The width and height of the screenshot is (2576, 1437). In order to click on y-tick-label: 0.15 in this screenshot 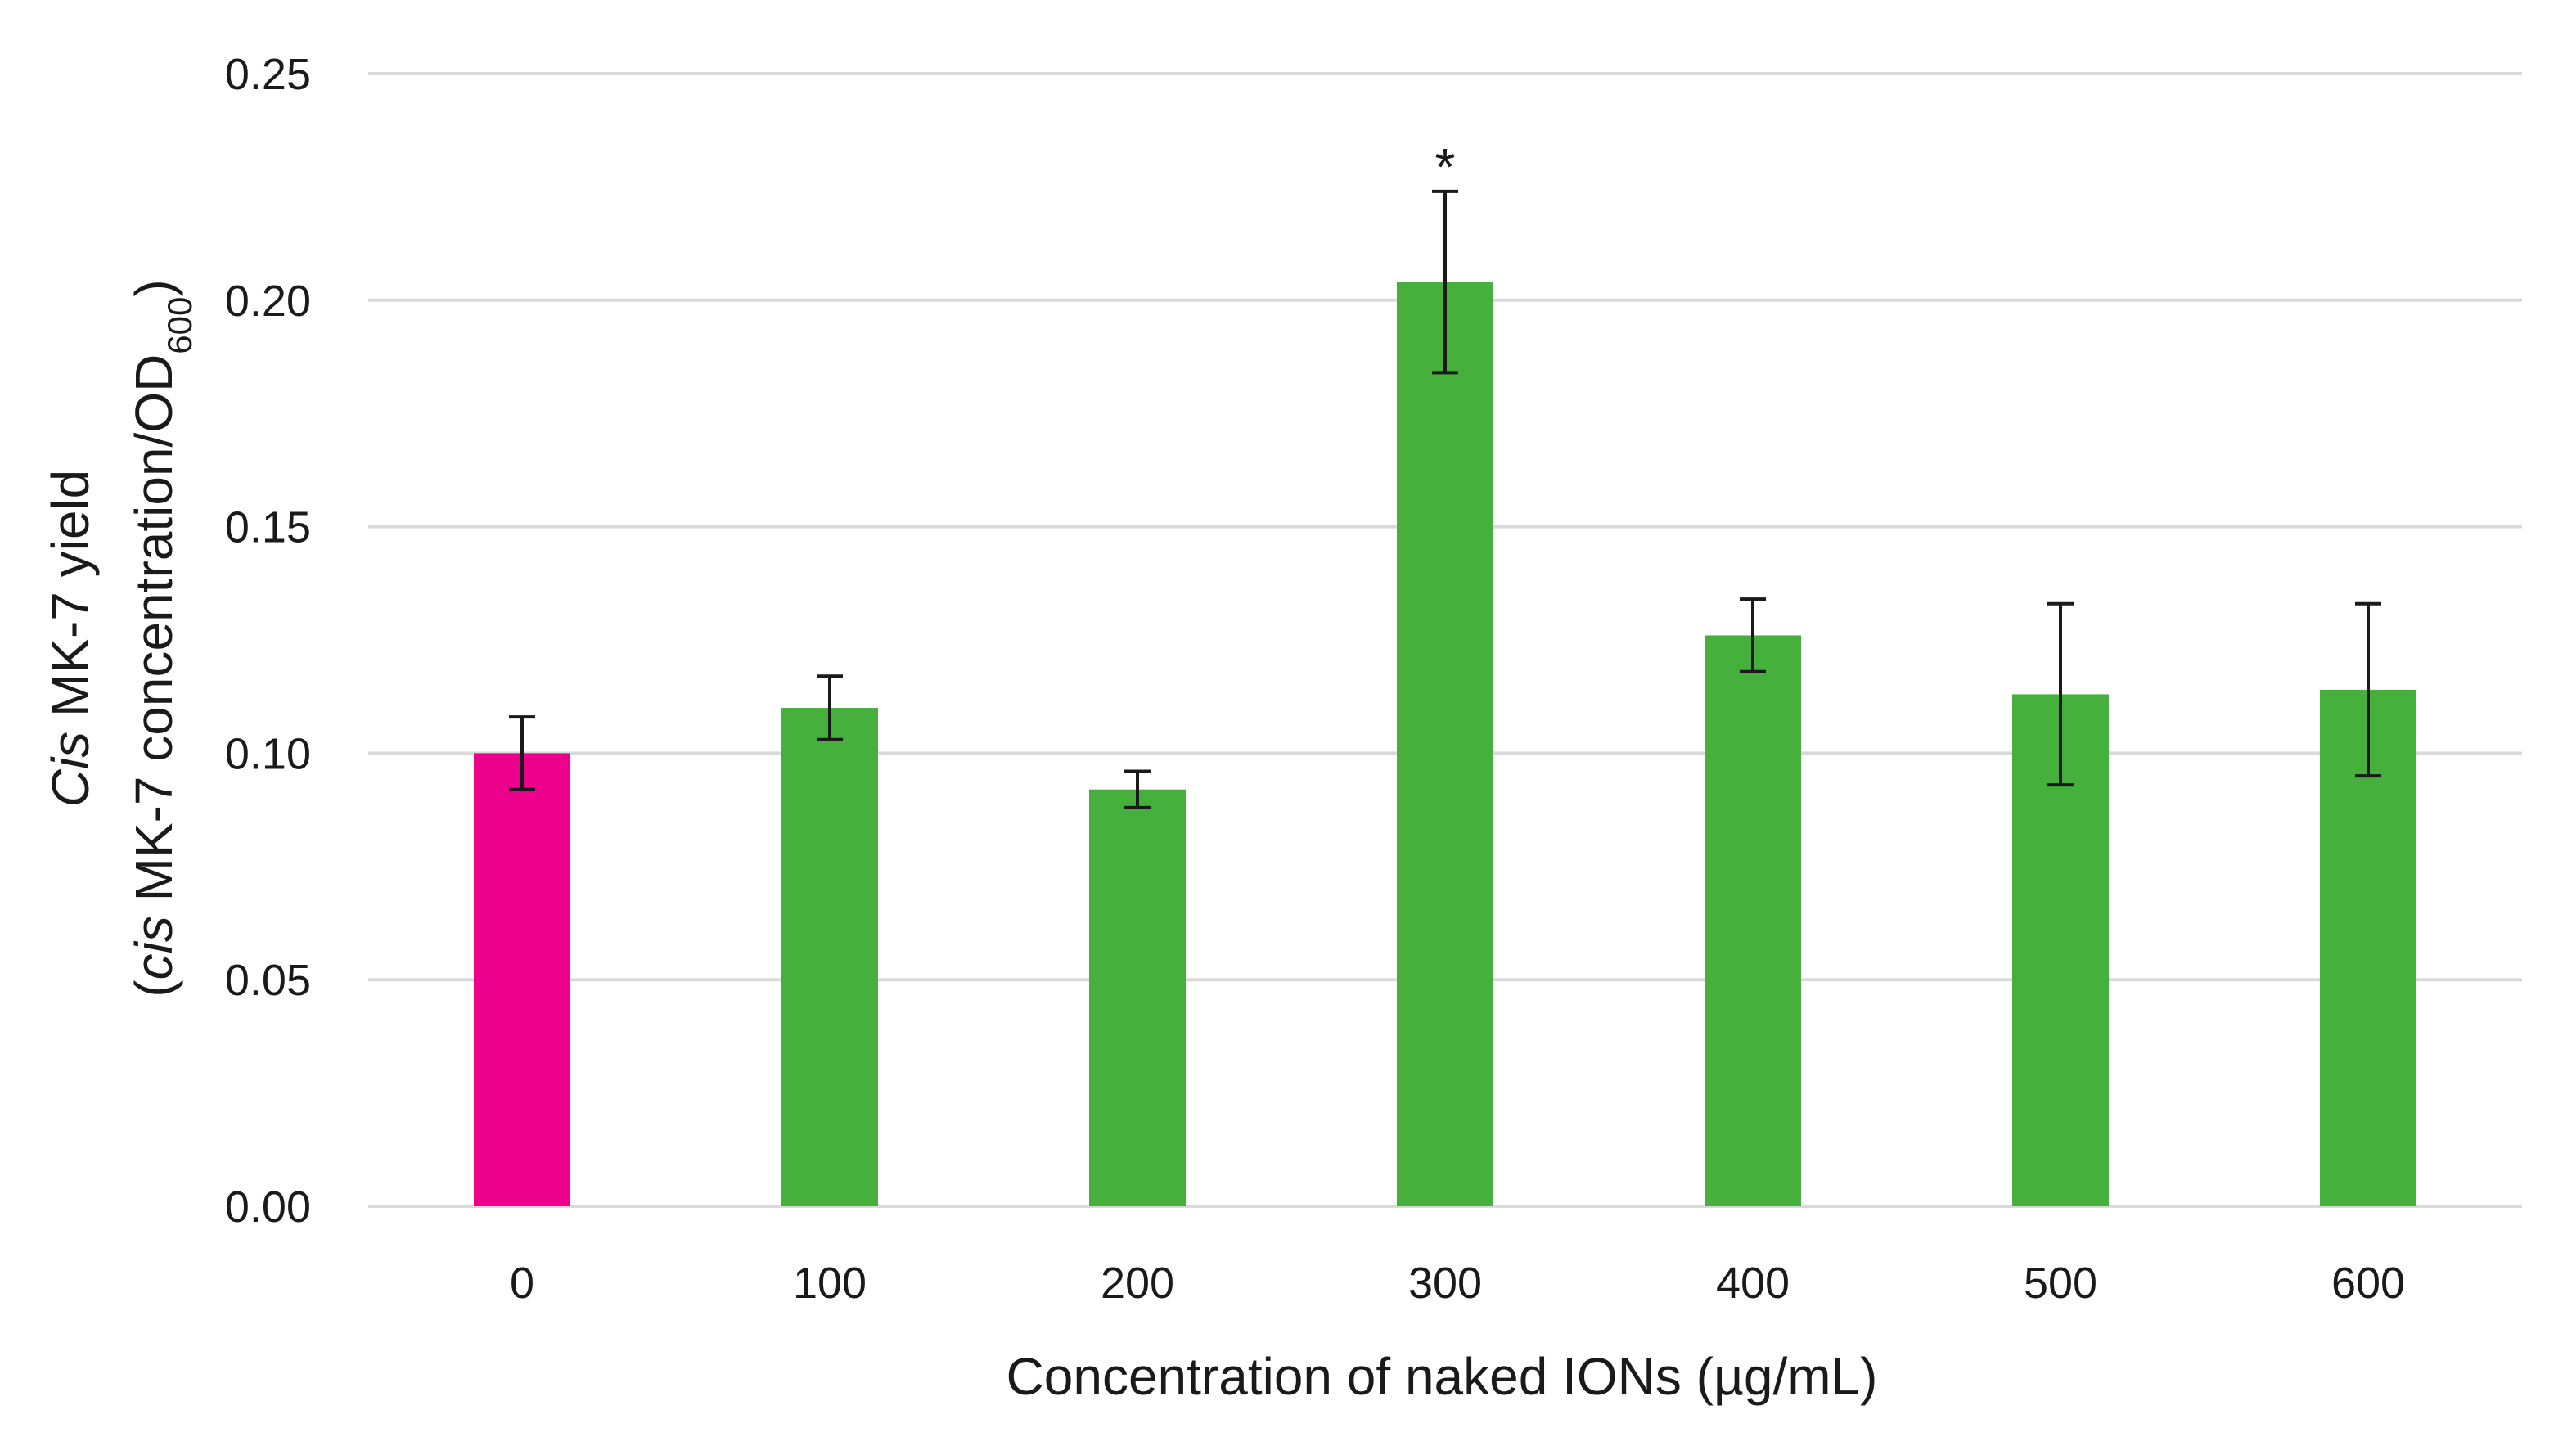, I will do `click(268, 527)`.